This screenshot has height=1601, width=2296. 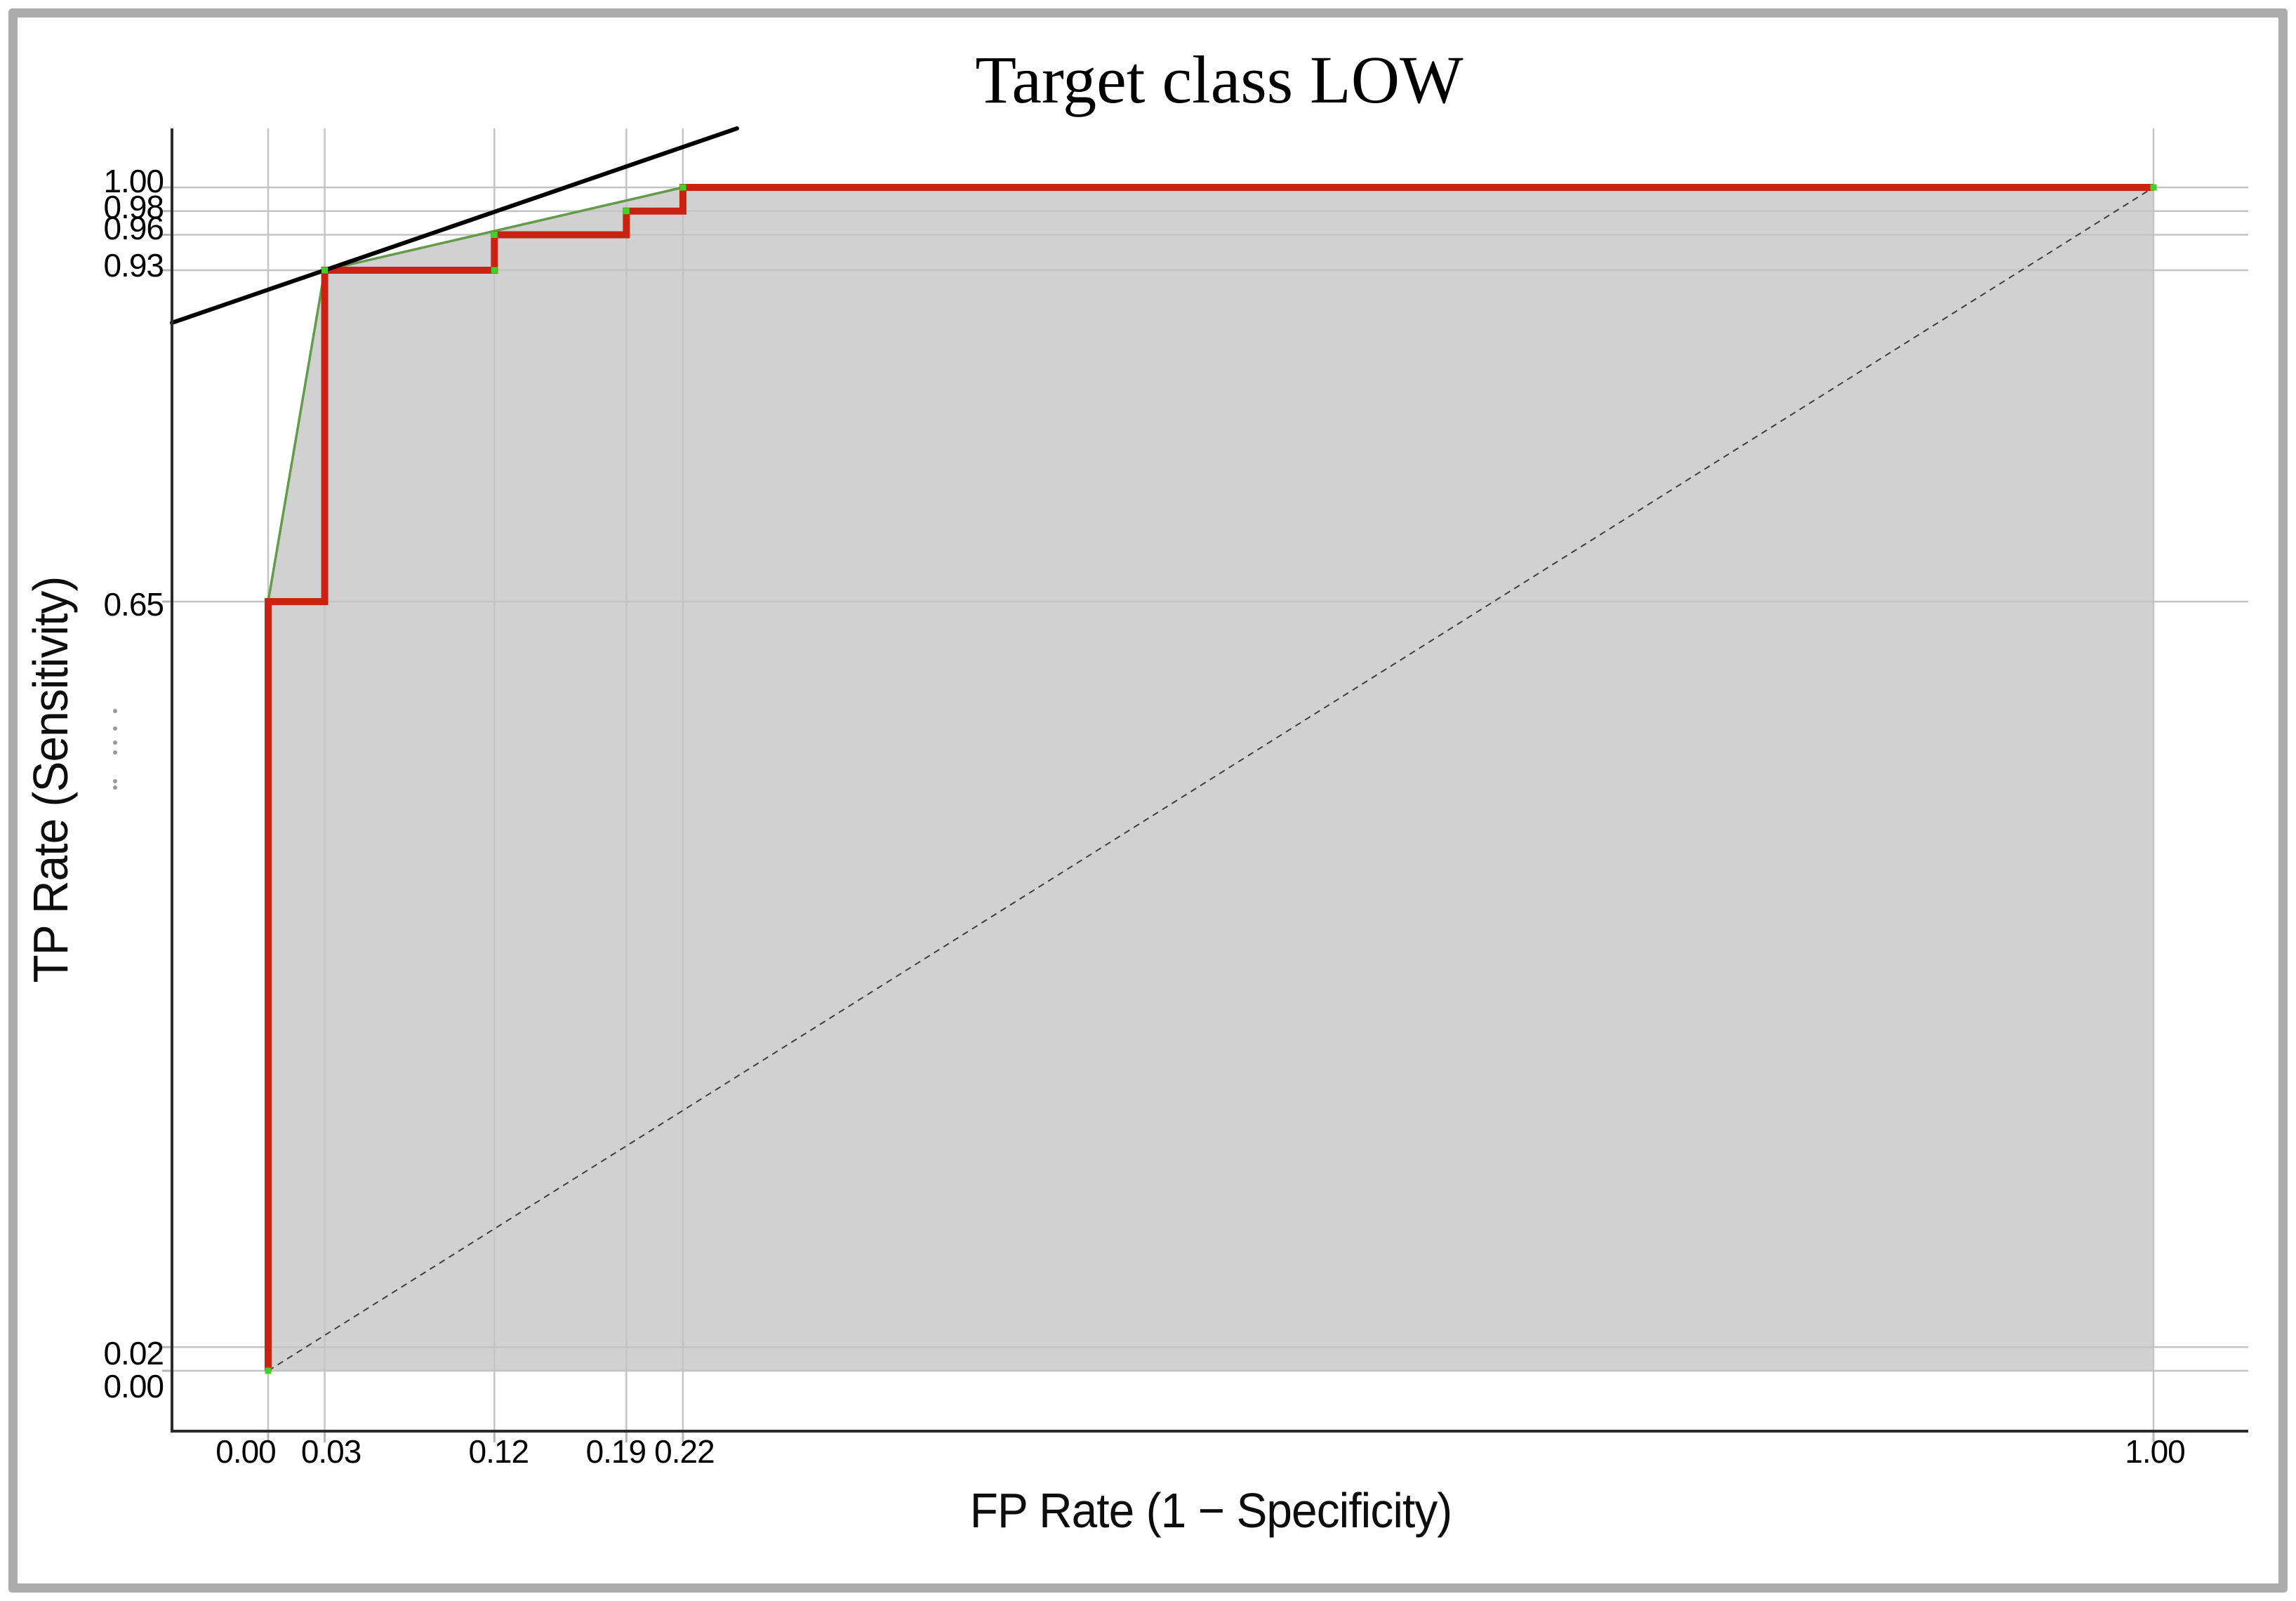 What do you see at coordinates (133, 605) in the screenshot?
I see `y-tick-label: 0.65` at bounding box center [133, 605].